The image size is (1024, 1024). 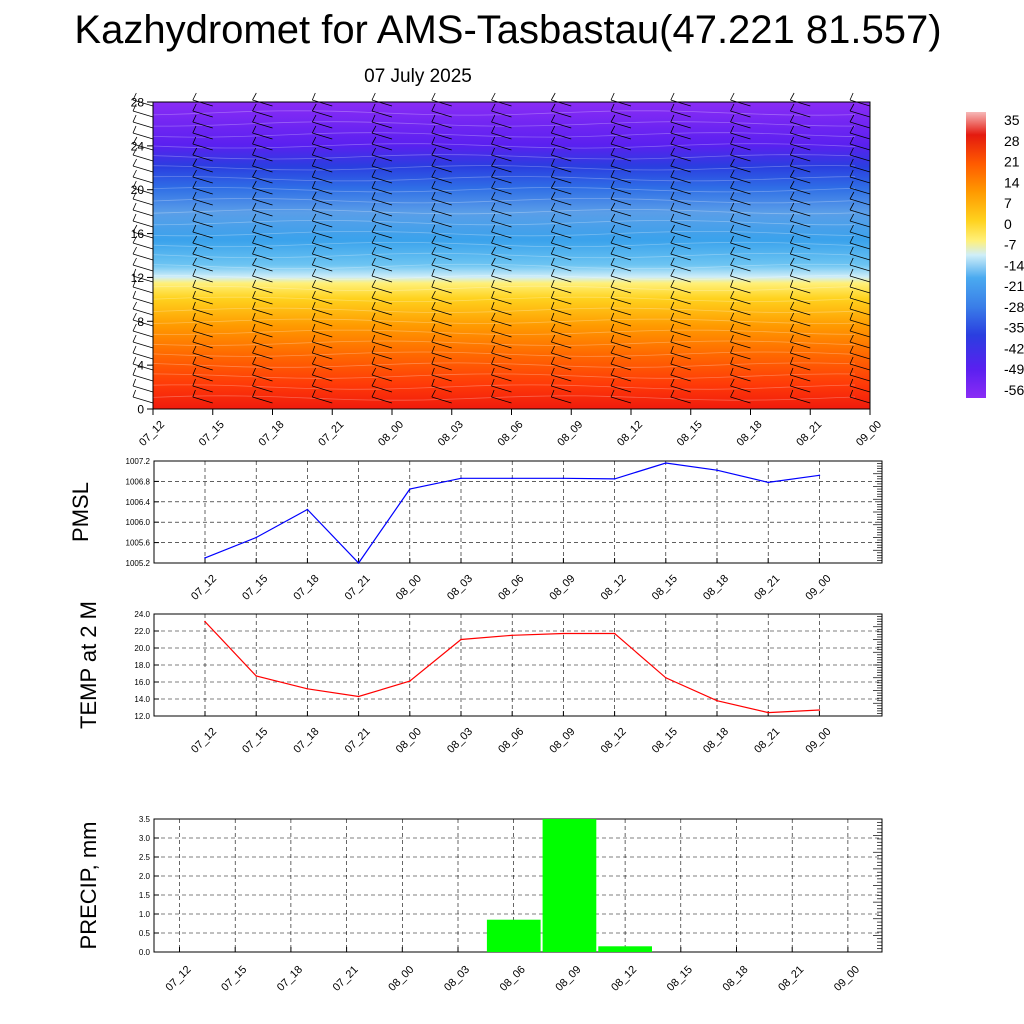 What do you see at coordinates (391, 434) in the screenshot?
I see `profile-x-tick-label: 08_00` at bounding box center [391, 434].